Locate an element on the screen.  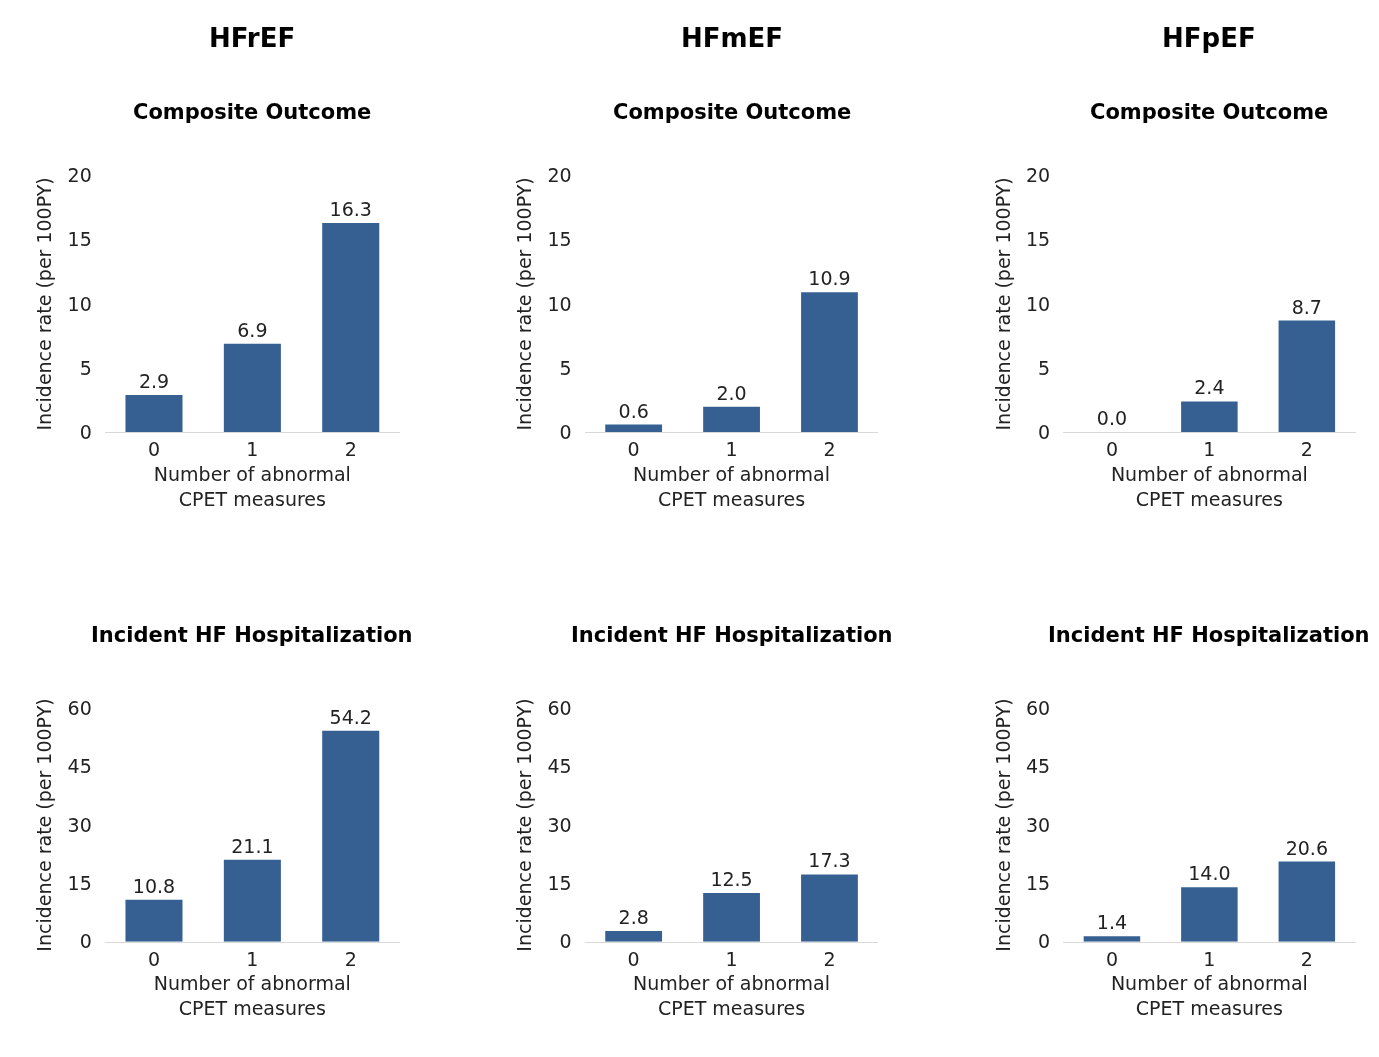
data-label: 14.0 is located at coordinates (1209, 873).